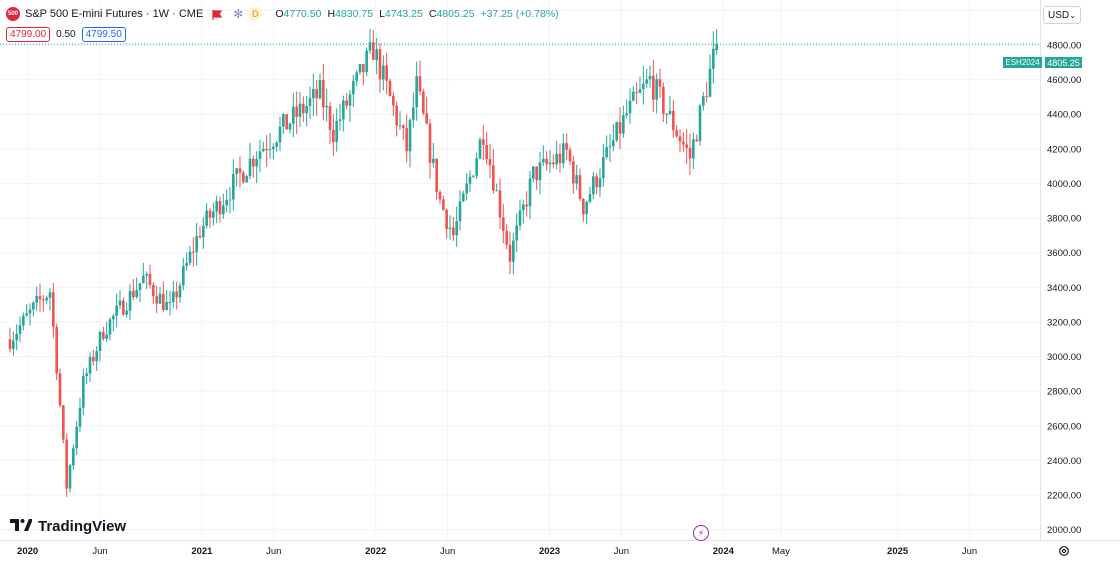 The image size is (1120, 576). Describe the element at coordinates (1064, 392) in the screenshot. I see `y-tick-label: 2800.00` at that location.